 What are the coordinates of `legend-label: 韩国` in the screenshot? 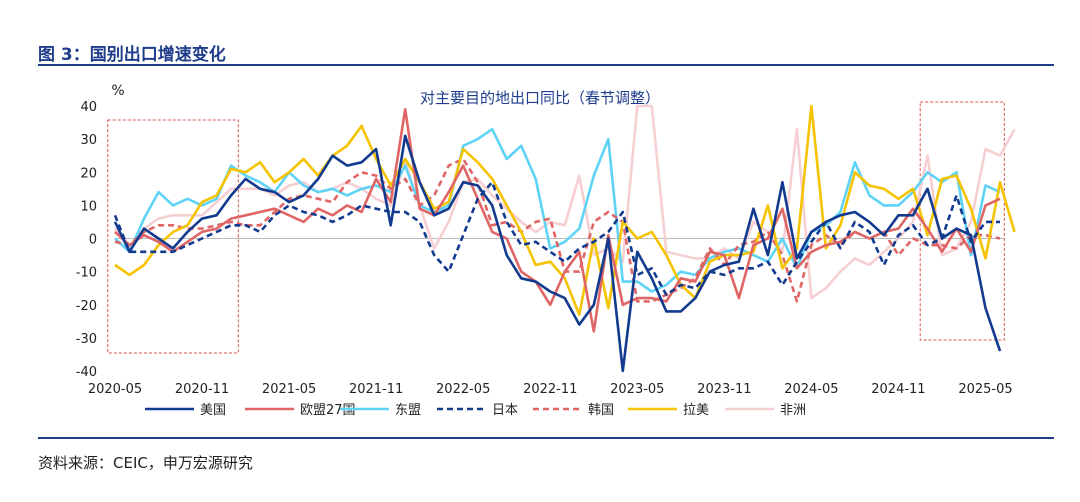 It's located at (601, 410).